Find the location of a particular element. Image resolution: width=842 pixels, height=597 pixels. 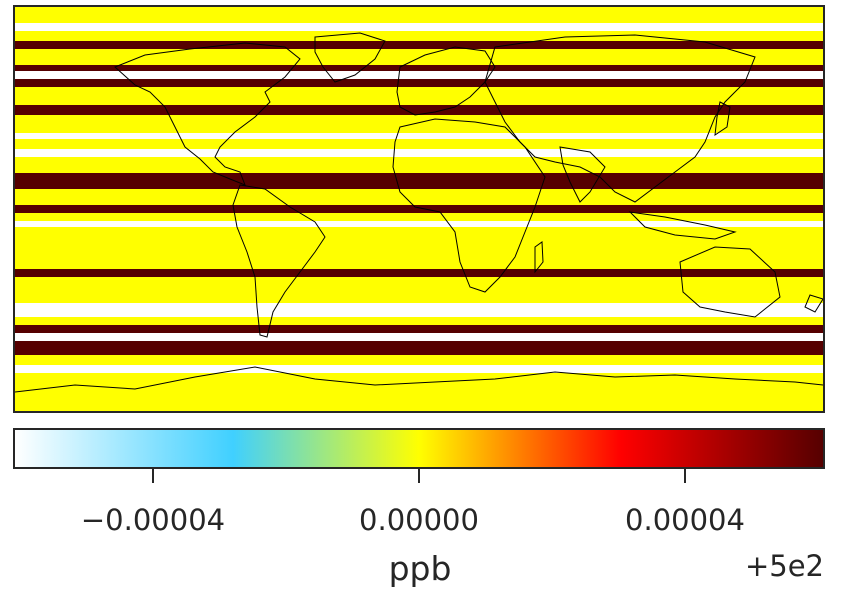

colorbar is located at coordinates (419, 448).